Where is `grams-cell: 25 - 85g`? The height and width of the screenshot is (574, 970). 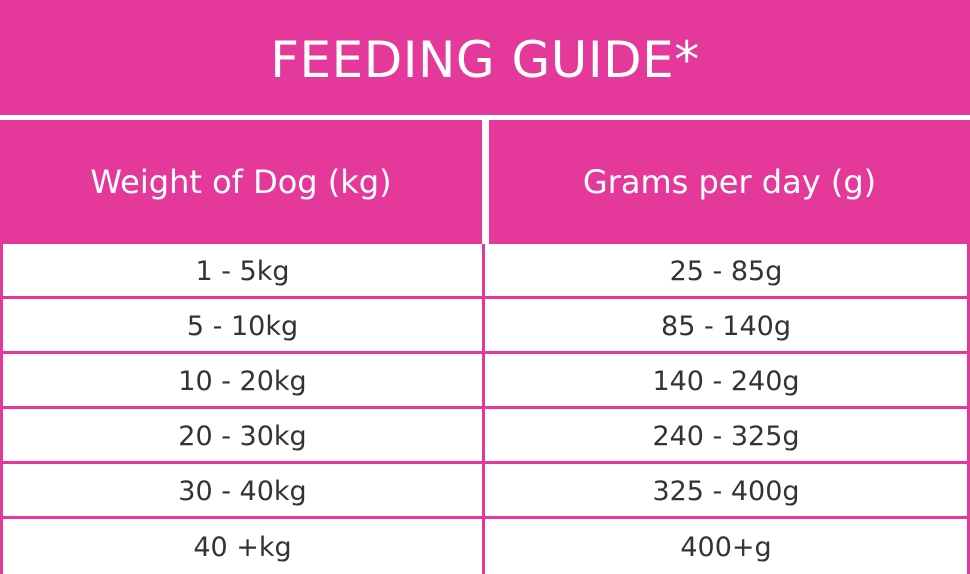 grams-cell: 25 - 85g is located at coordinates (726, 271).